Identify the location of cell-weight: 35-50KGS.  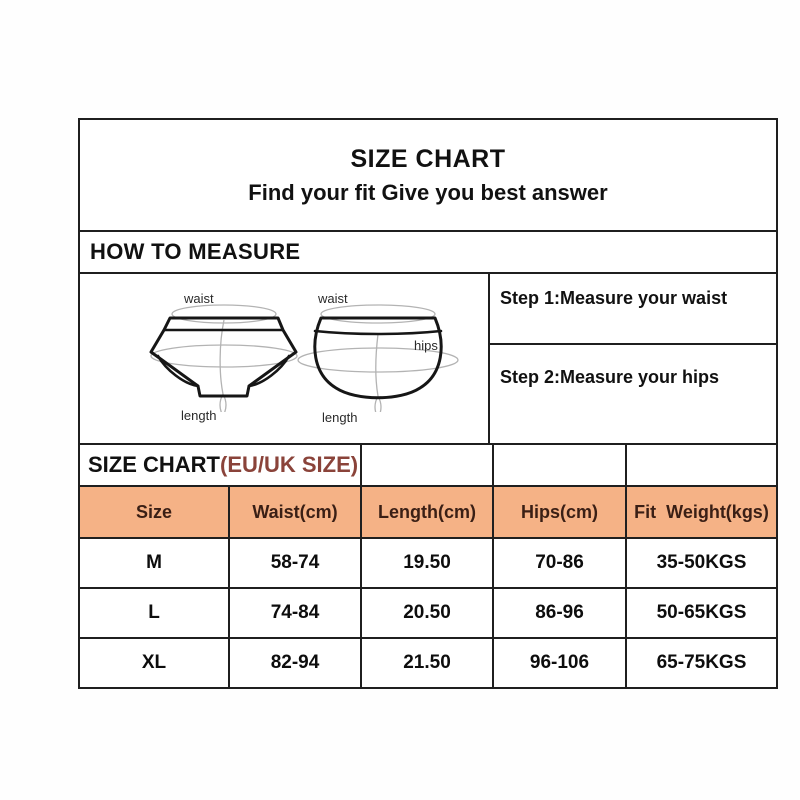
(700, 562).